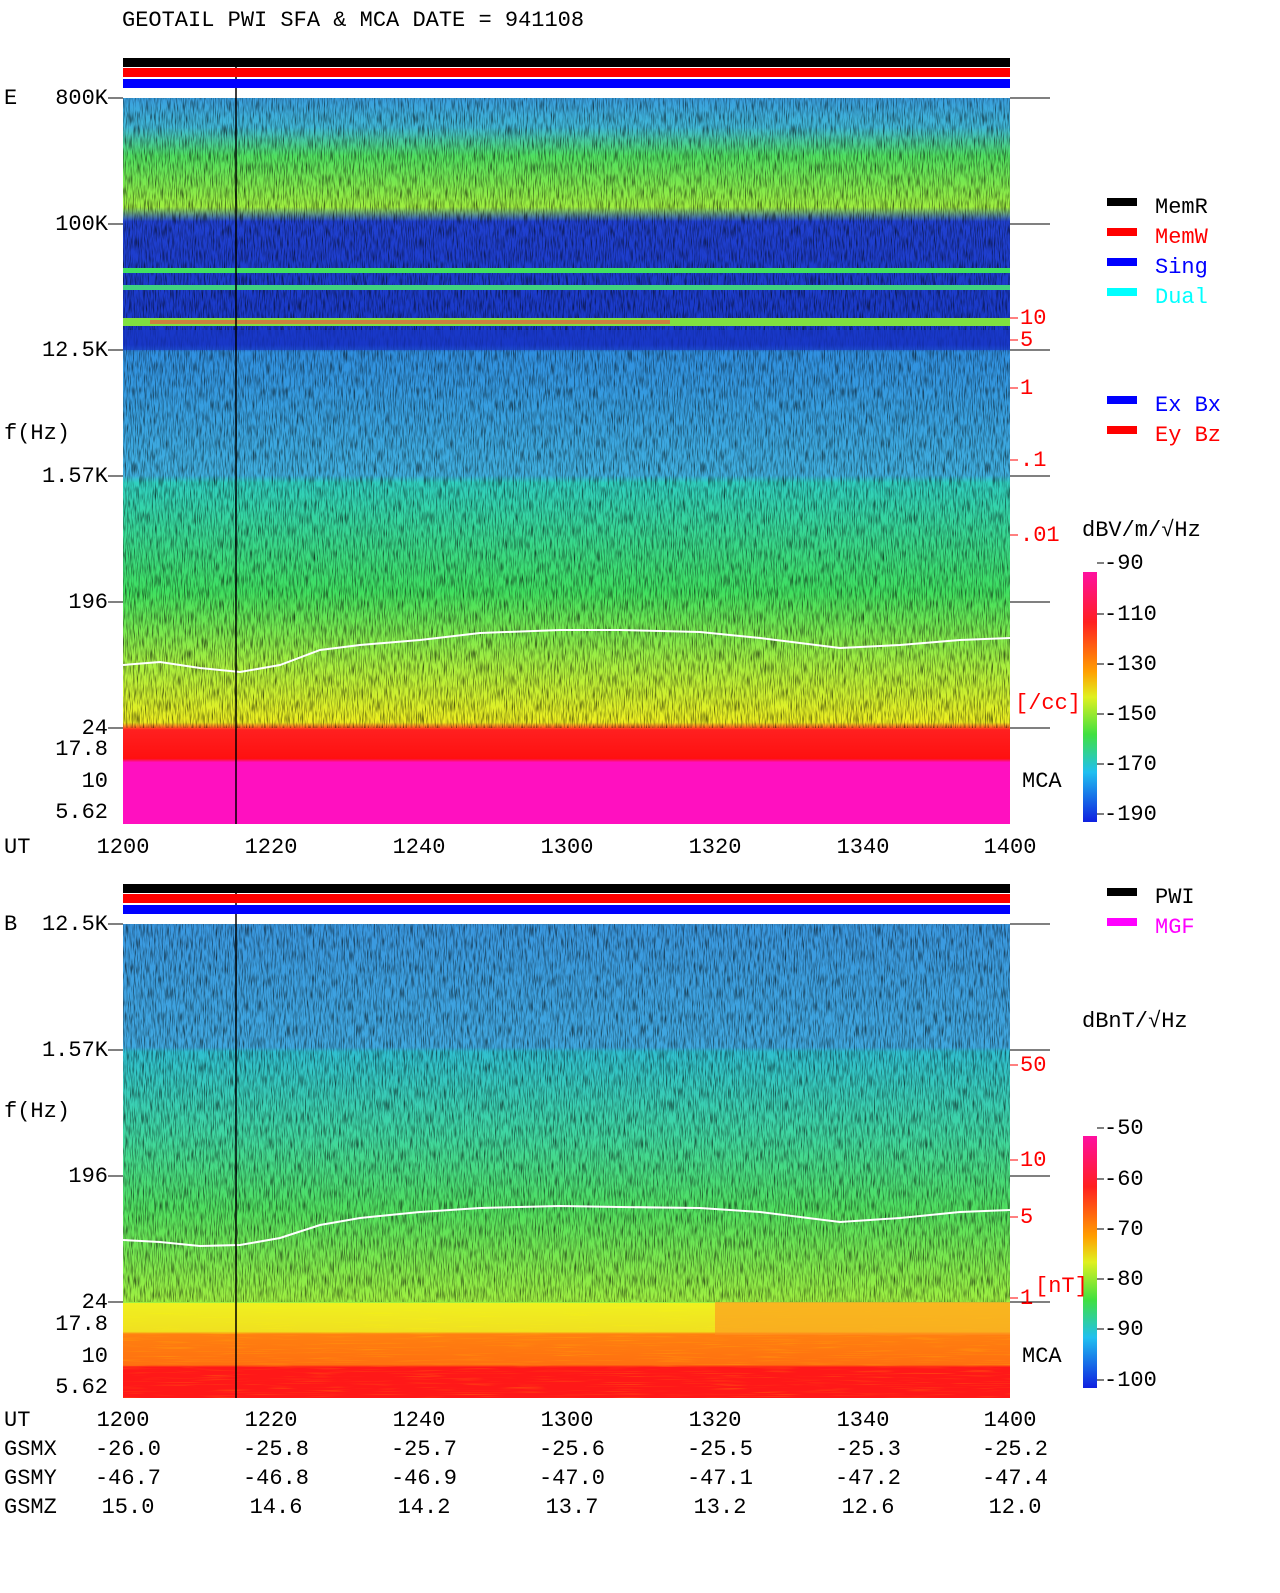  I want to click on orbit-value: -25.6, so click(572, 1449).